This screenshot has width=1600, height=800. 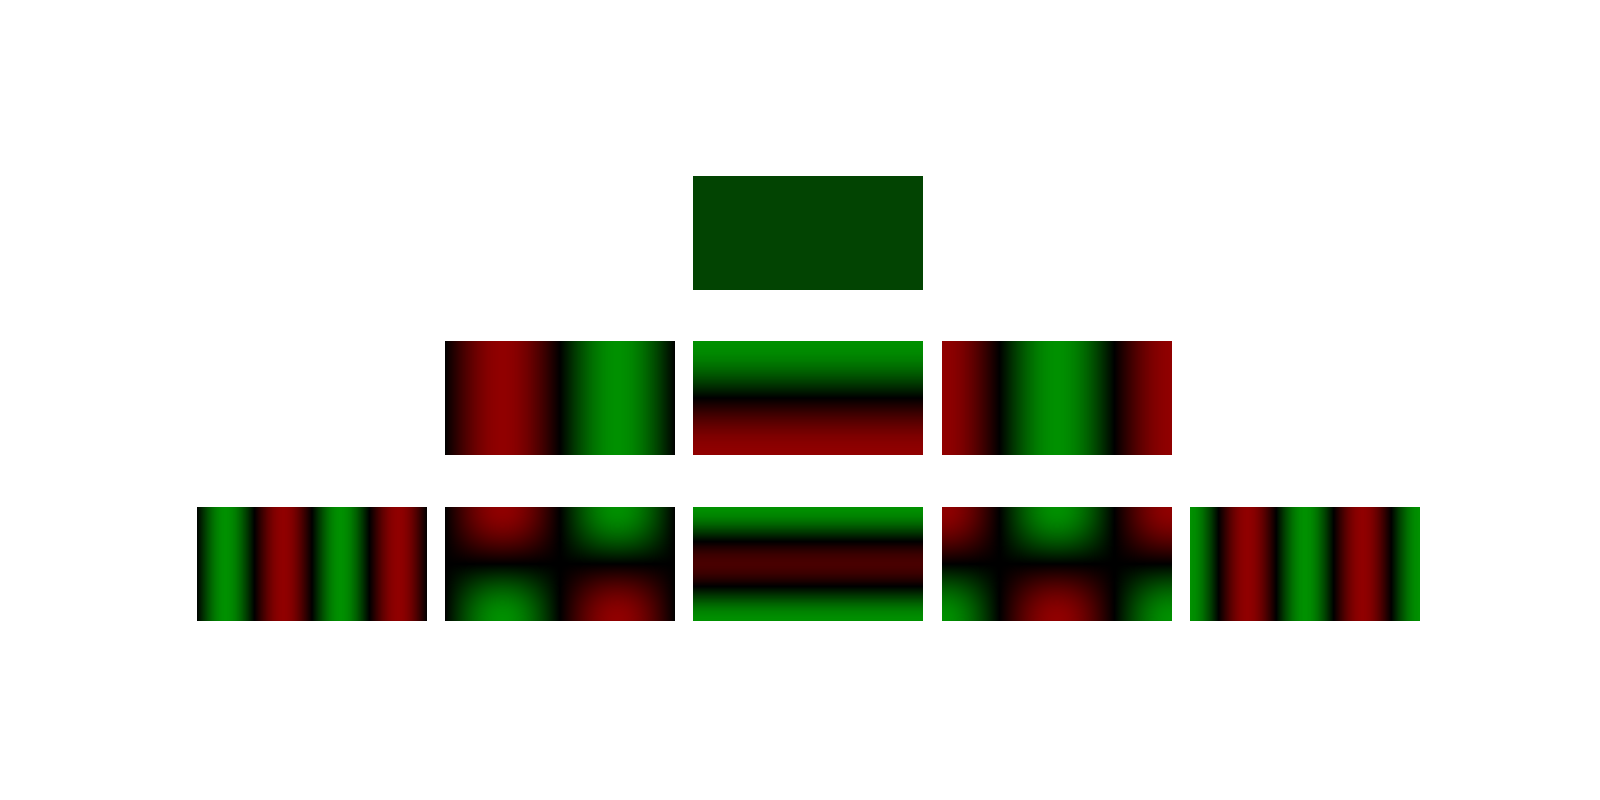 What do you see at coordinates (808, 398) in the screenshot?
I see `harmonic-tile-l1-m0` at bounding box center [808, 398].